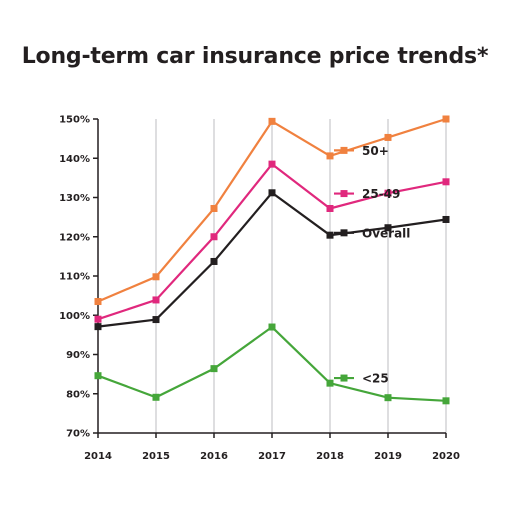  Describe the element at coordinates (388, 456) in the screenshot. I see `x-tick-label-2019: 2019` at that location.